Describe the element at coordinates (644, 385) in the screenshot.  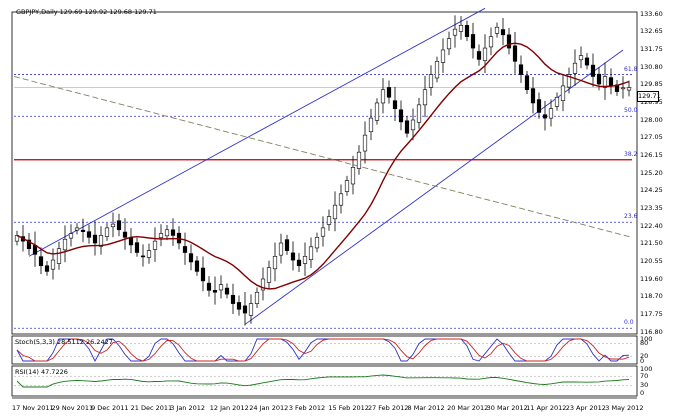
I see `rsi-tick-label: 30` at that location.